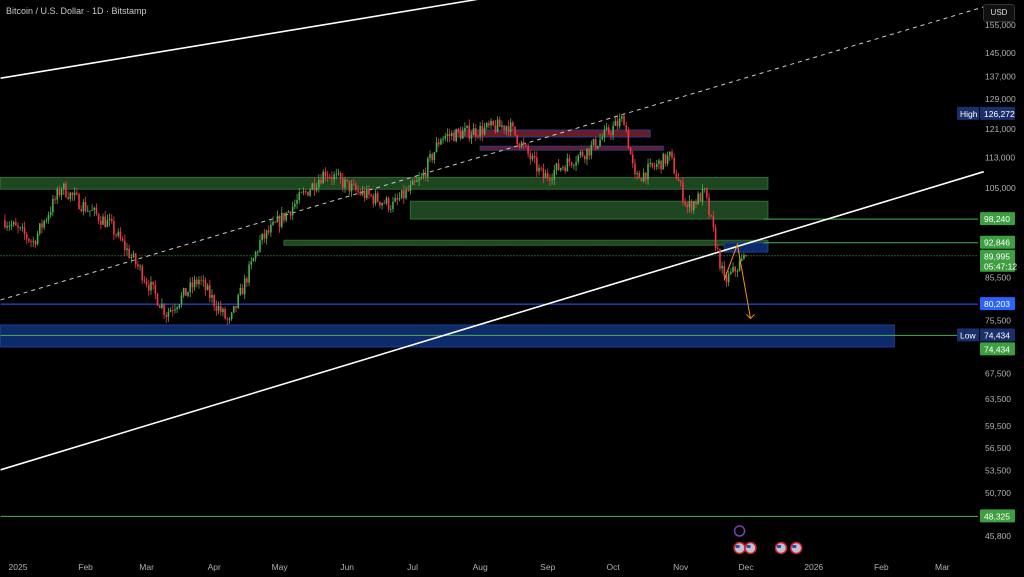 The width and height of the screenshot is (1024, 577). What do you see at coordinates (280, 567) in the screenshot?
I see `x-tick-label: May` at bounding box center [280, 567].